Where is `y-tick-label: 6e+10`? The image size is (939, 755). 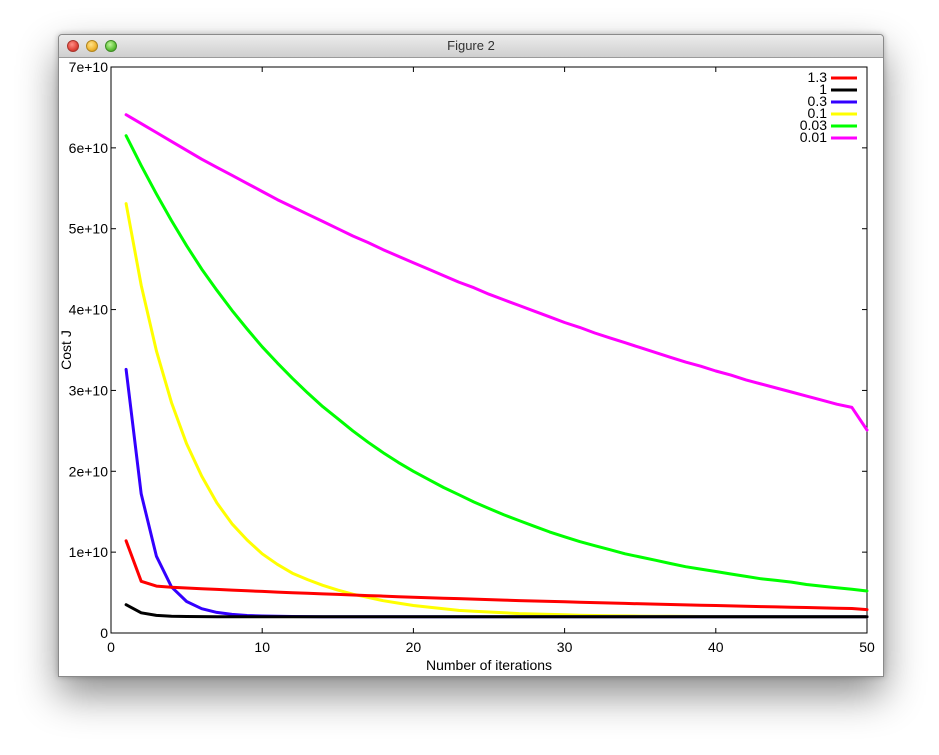 y-tick-label: 6e+10 is located at coordinates (89, 148).